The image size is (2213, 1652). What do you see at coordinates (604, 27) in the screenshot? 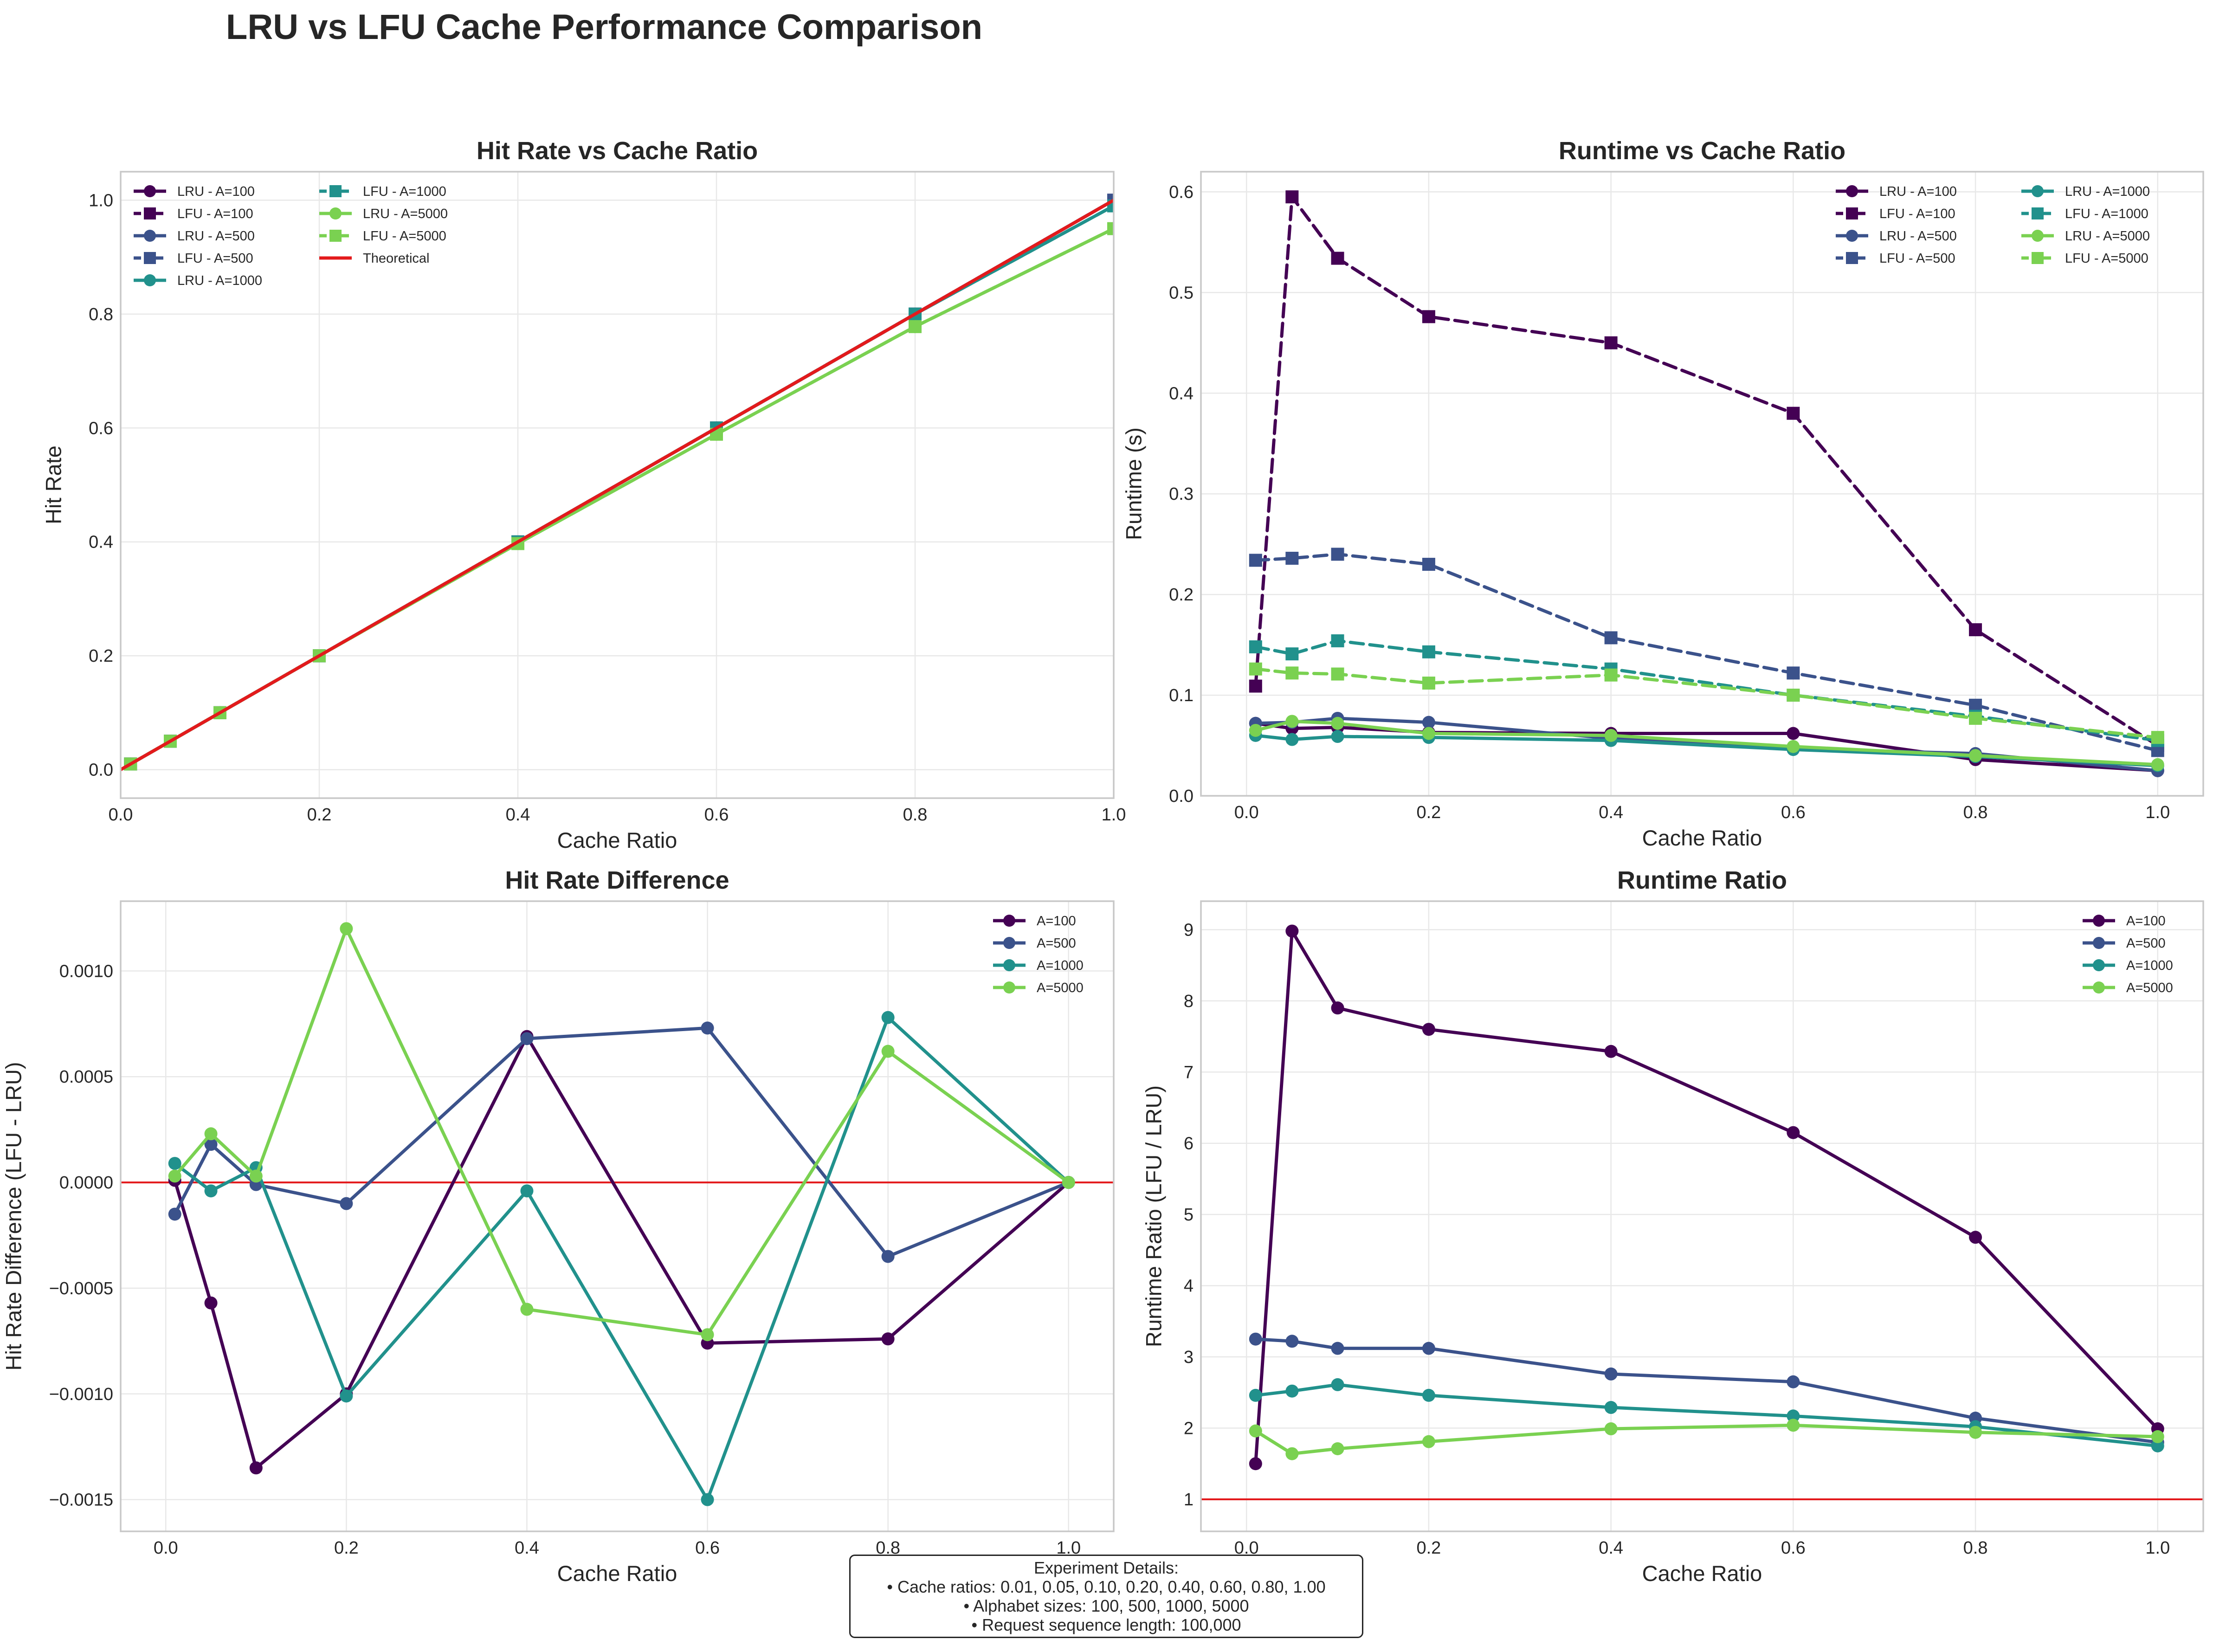
I see `figure-title: LRU vs LFU Cache Performance Comparison` at bounding box center [604, 27].